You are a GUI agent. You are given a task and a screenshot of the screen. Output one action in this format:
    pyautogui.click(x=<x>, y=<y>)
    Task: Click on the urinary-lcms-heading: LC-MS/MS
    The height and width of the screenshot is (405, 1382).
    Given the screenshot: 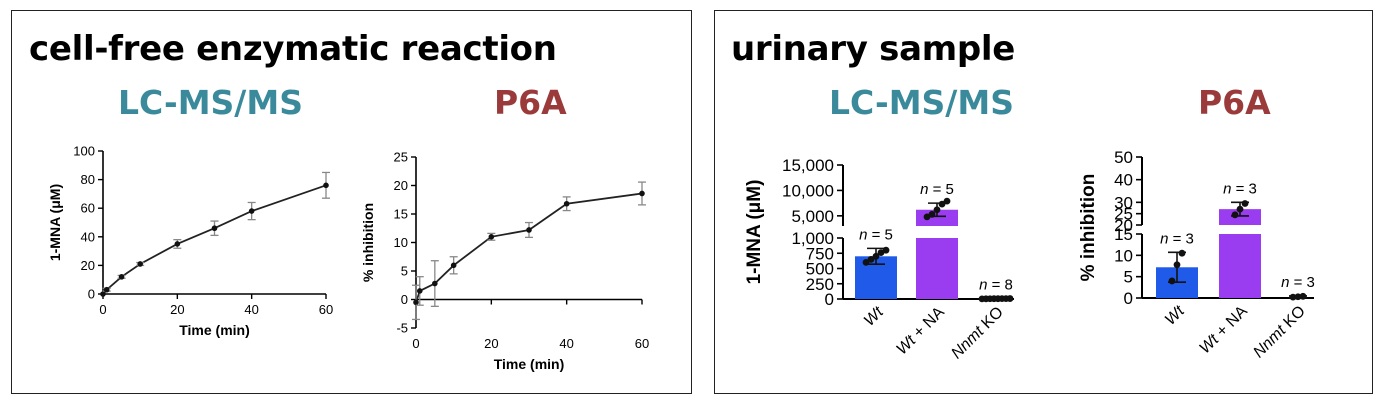 What is the action you would take?
    pyautogui.click(x=921, y=102)
    